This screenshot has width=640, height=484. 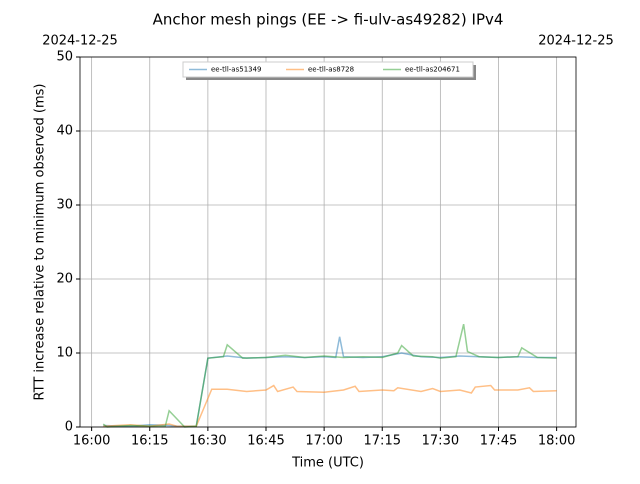 What do you see at coordinates (236, 70) in the screenshot?
I see `legend-label: ee-tll-as51349` at bounding box center [236, 70].